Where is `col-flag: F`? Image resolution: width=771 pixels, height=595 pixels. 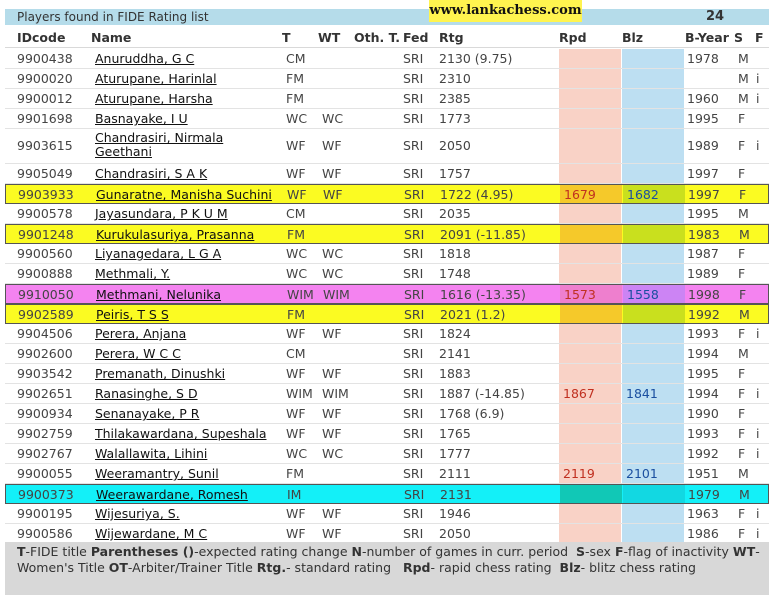
col-flag: F is located at coordinates (759, 37).